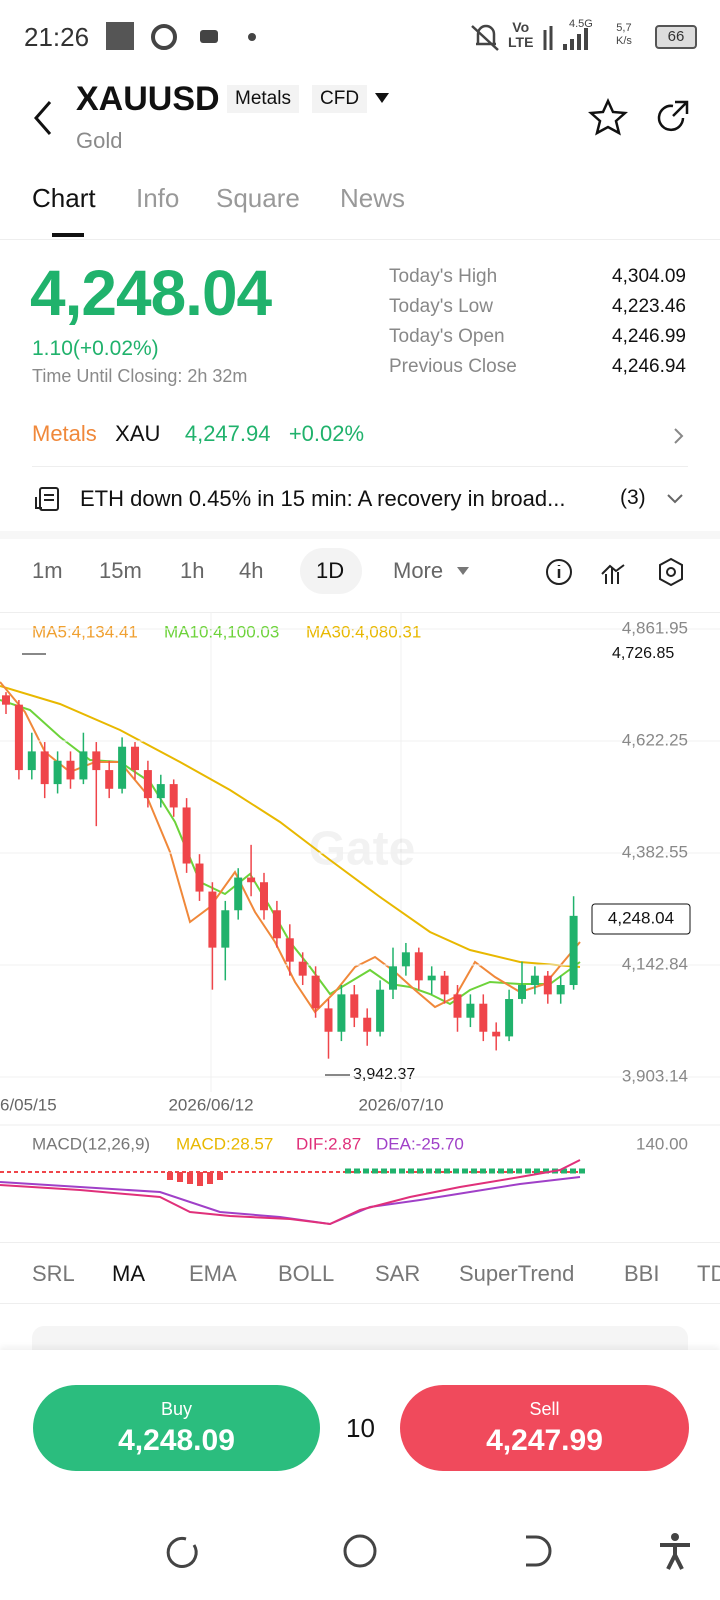  I want to click on chart-tools, so click(619, 572).